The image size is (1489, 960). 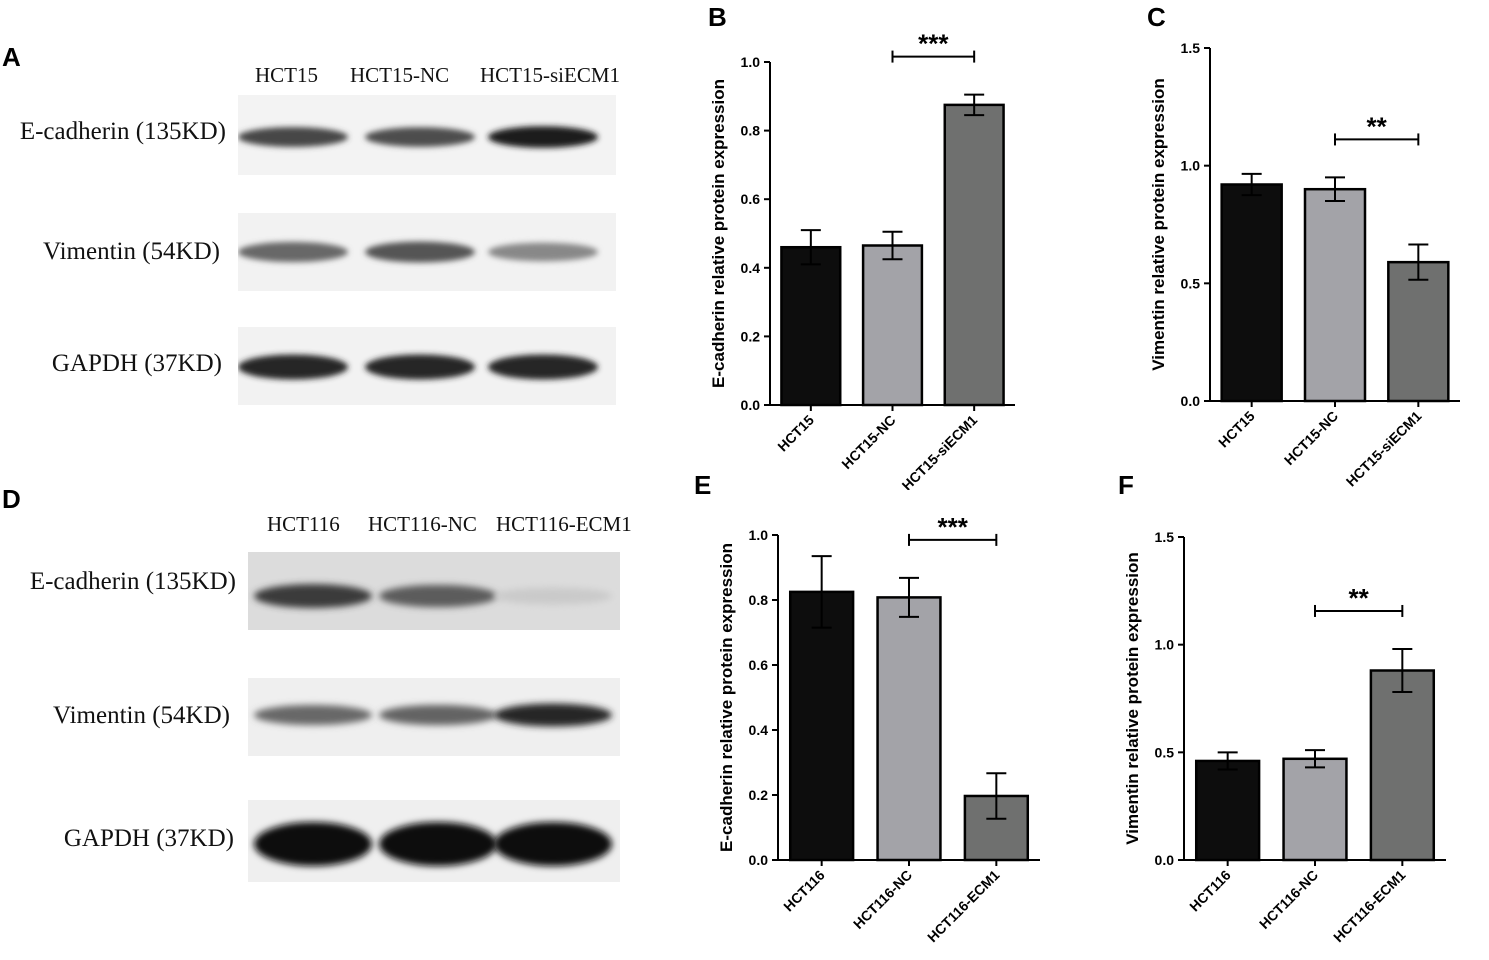 I want to click on blot-d-column-label: HCT116-ECM1, so click(x=564, y=524).